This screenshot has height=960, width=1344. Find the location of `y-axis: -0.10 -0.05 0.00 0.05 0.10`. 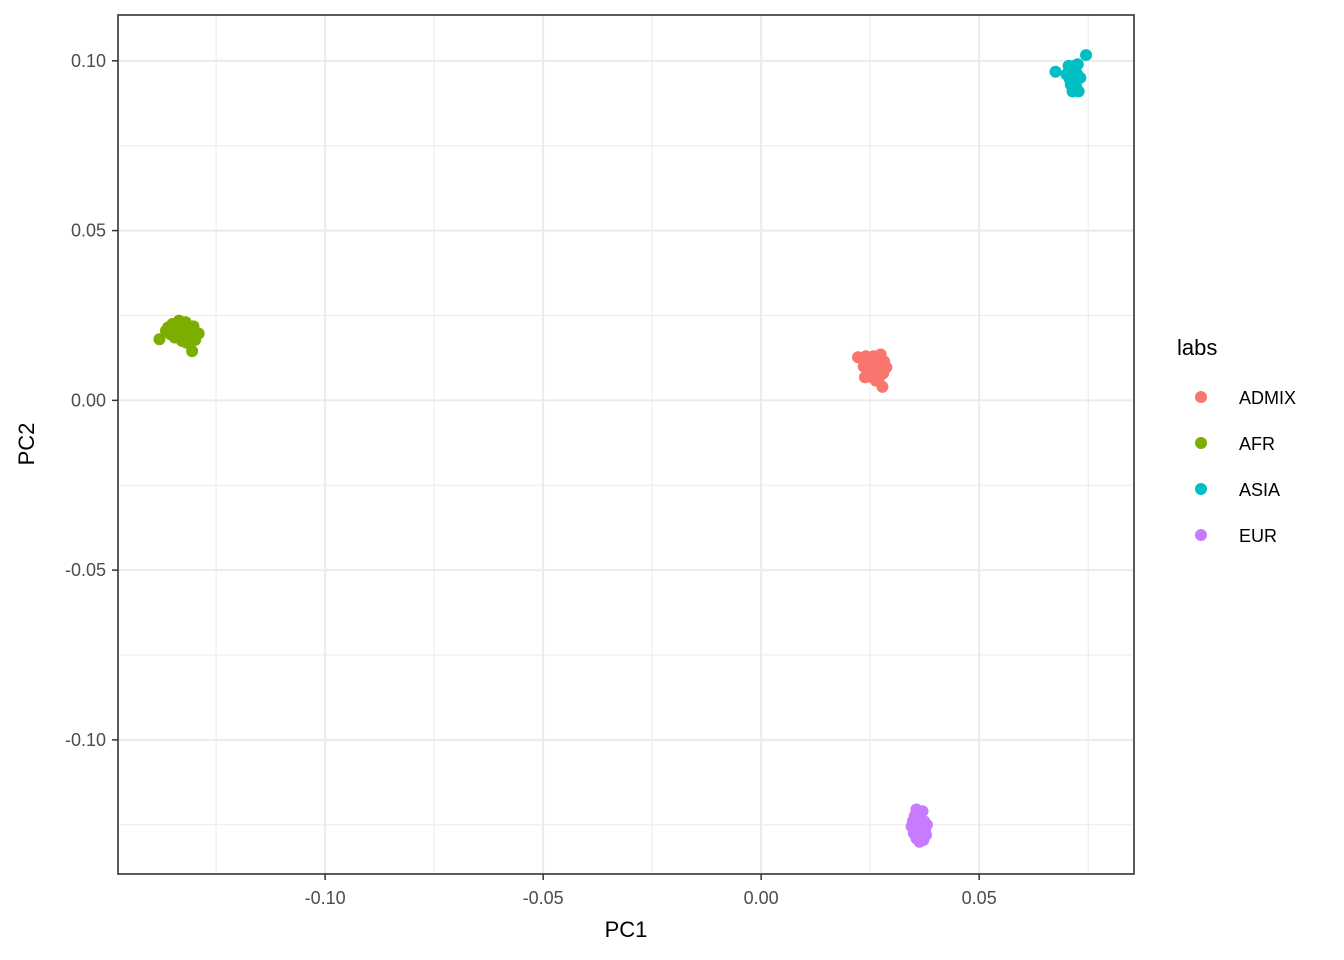

y-axis: -0.10 -0.05 0.00 0.05 0.10 is located at coordinates (91, 400).